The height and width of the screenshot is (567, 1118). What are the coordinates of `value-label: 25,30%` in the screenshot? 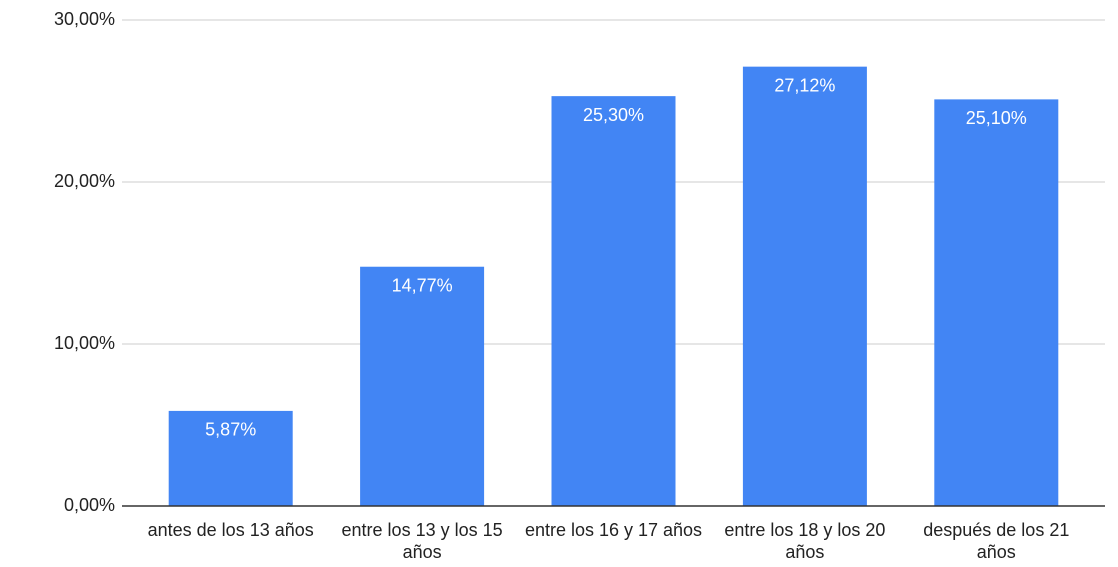 It's located at (613, 115).